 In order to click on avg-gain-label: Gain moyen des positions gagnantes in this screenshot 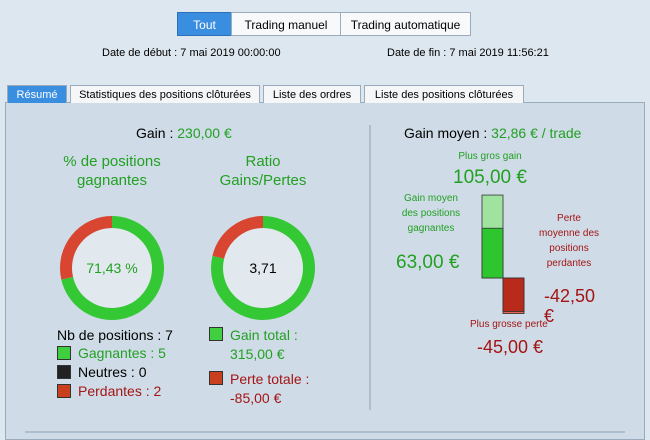, I will do `click(431, 213)`.